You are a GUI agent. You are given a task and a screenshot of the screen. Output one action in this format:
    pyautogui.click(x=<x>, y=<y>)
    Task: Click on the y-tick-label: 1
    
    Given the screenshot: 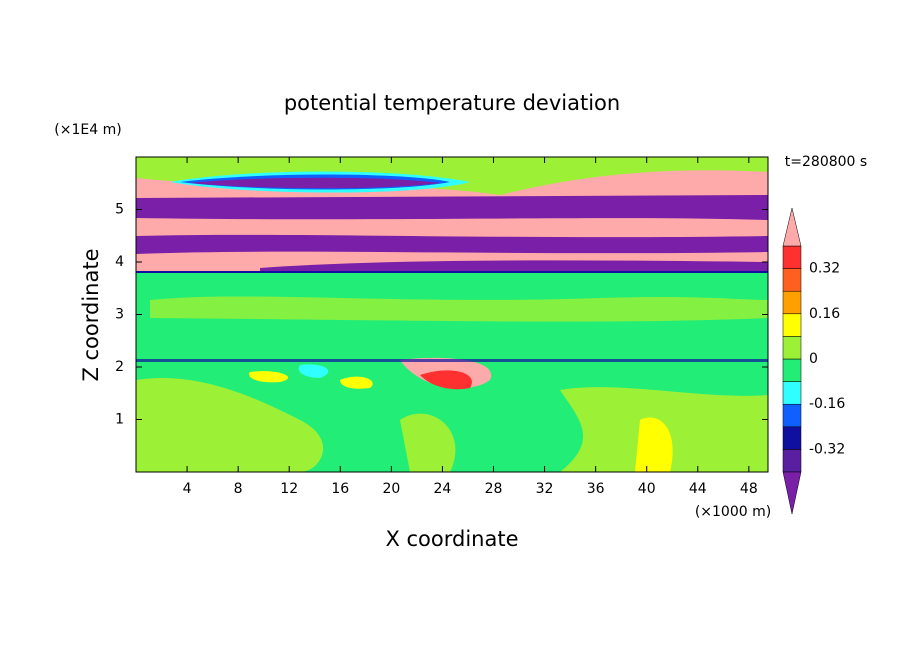 What is the action you would take?
    pyautogui.click(x=119, y=420)
    